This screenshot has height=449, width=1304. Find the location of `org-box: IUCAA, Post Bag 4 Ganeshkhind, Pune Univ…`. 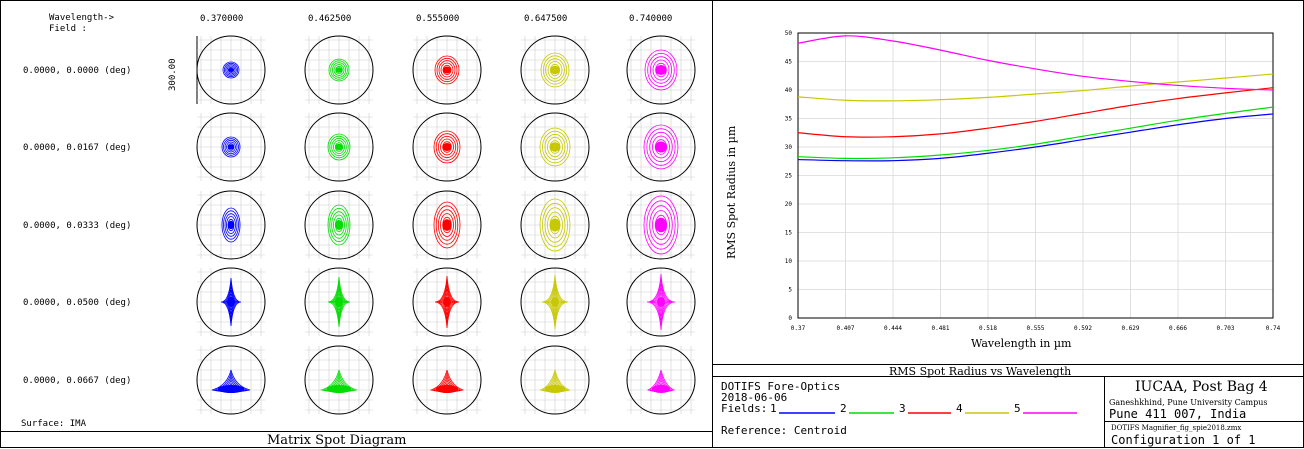

org-box: IUCAA, Post Bag 4 Ganeshkhind, Pune Univ… is located at coordinates (1204, 412).